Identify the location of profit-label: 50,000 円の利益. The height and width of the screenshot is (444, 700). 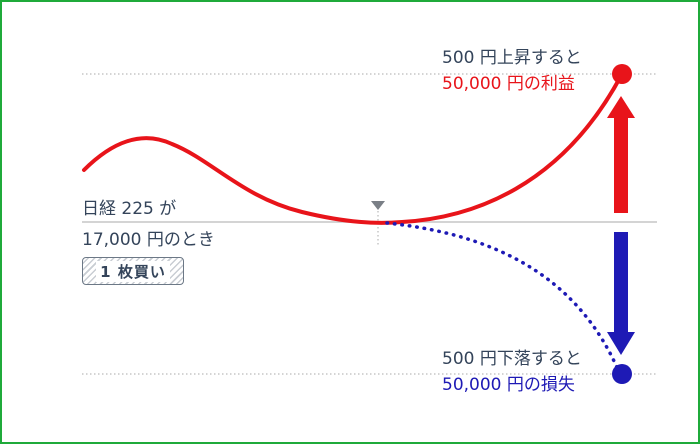
(508, 84).